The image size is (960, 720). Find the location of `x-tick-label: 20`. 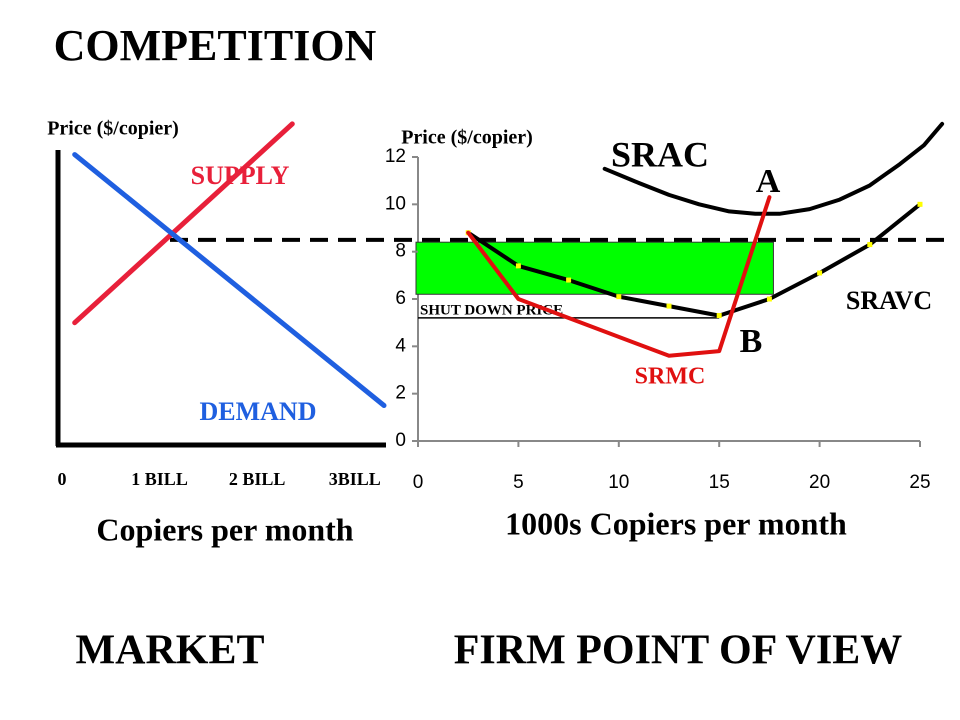

x-tick-label: 20 is located at coordinates (819, 482).